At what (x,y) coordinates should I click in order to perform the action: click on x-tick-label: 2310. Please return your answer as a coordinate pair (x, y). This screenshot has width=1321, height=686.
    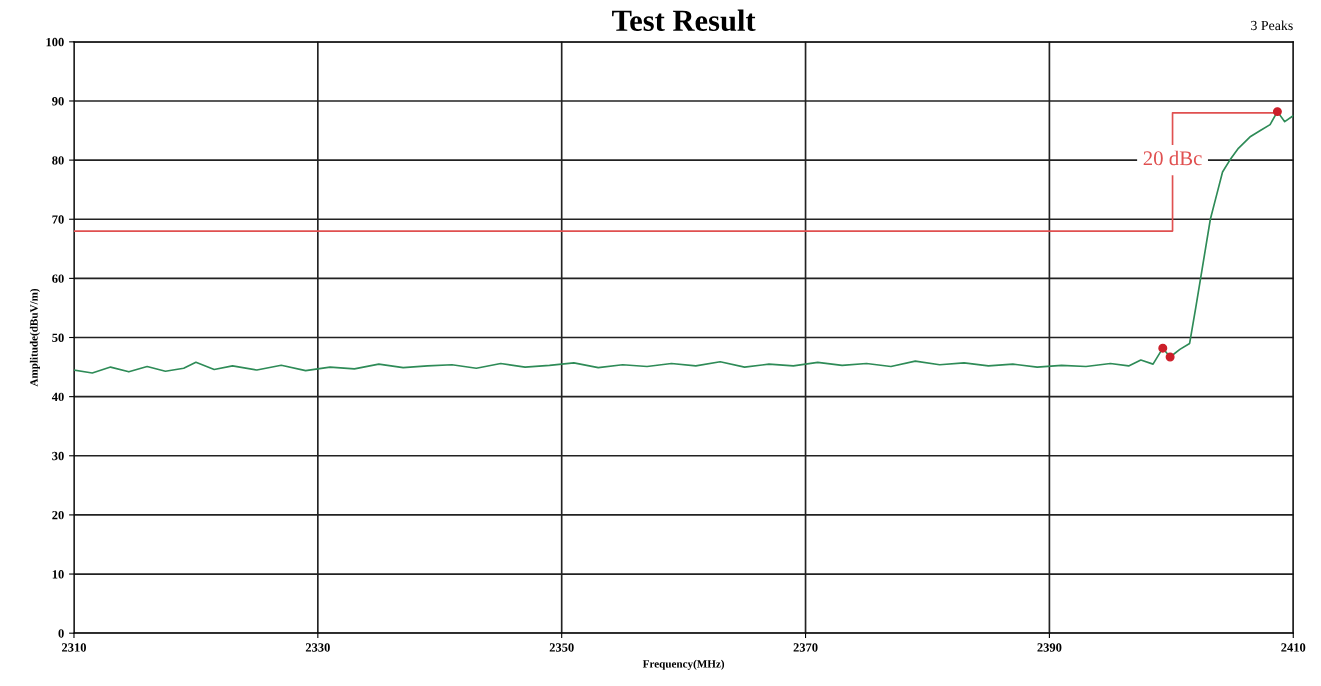
    Looking at the image, I should click on (74, 647).